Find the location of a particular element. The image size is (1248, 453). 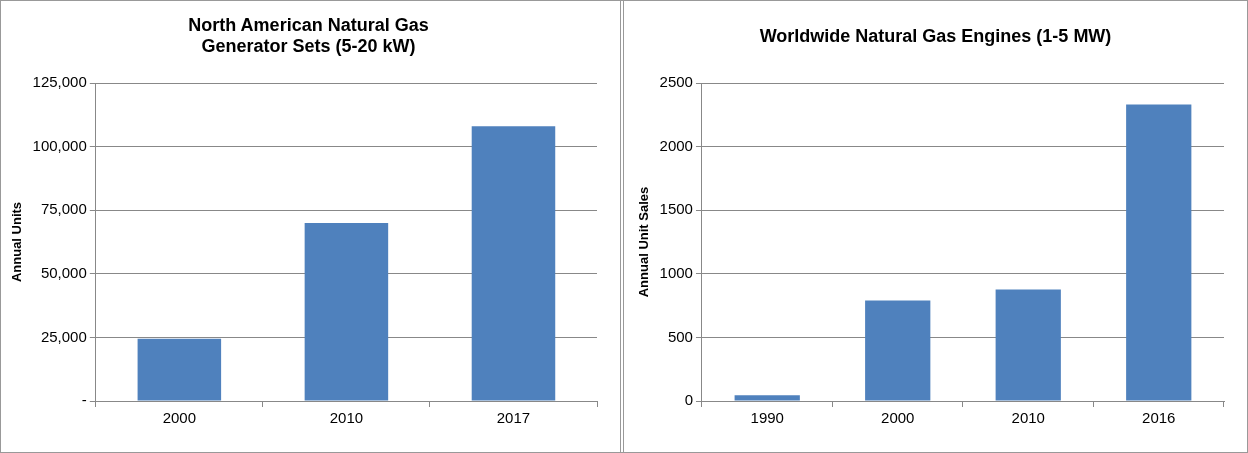

y-tick-label: 25,000 is located at coordinates (63, 336).